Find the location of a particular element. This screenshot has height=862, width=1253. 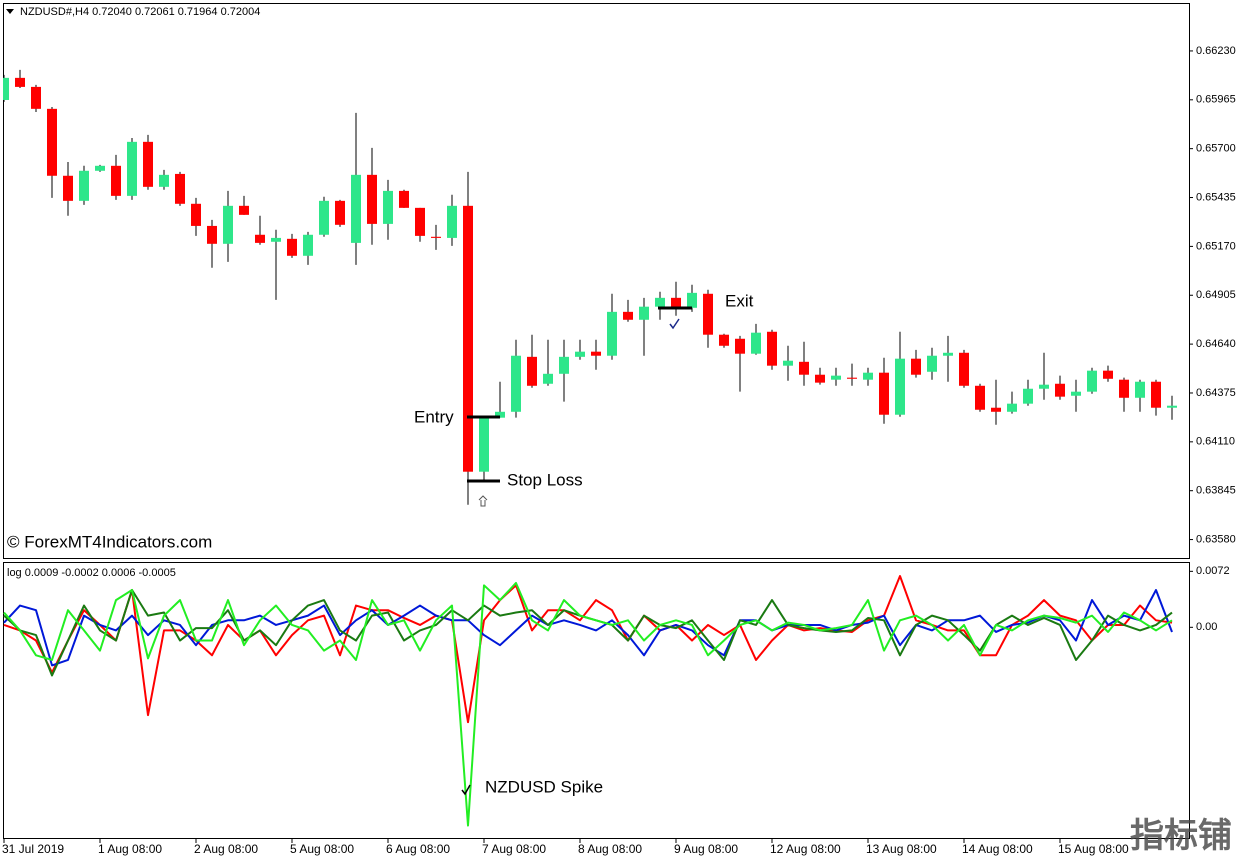

y-tick-label: 0.63845 is located at coordinates (1216, 491).